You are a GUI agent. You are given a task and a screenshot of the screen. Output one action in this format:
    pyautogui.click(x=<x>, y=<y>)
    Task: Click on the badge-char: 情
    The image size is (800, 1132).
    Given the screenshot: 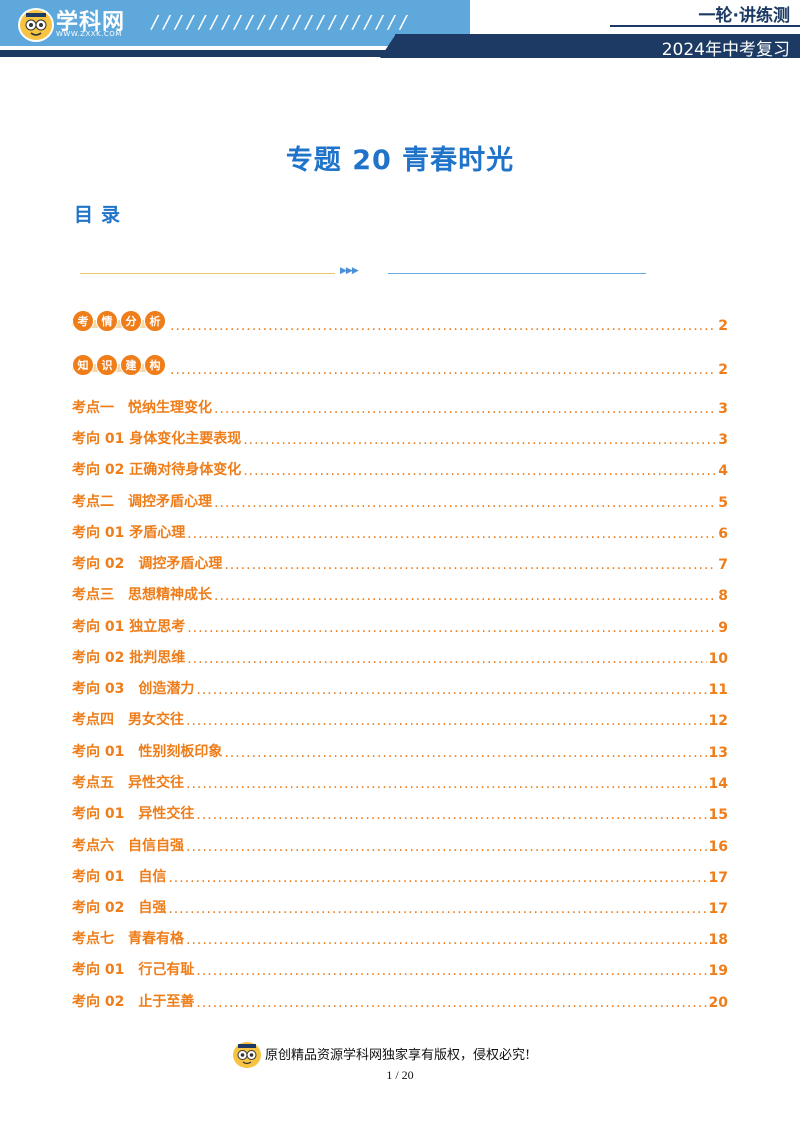 What is the action you would take?
    pyautogui.click(x=107, y=321)
    